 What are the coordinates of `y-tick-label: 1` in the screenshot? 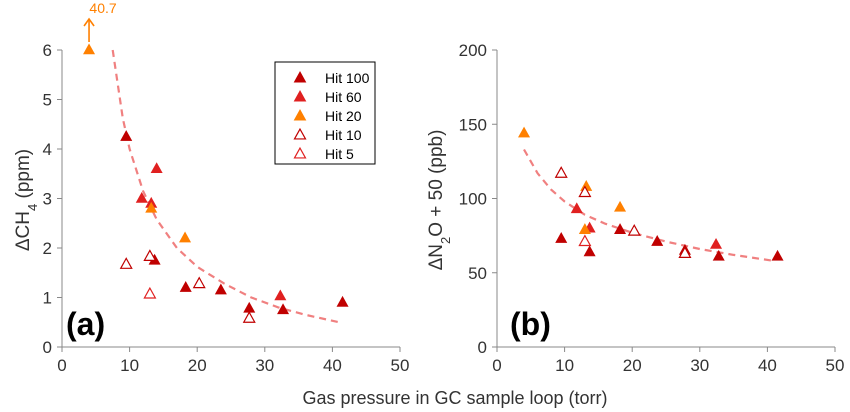 It's located at (47, 298).